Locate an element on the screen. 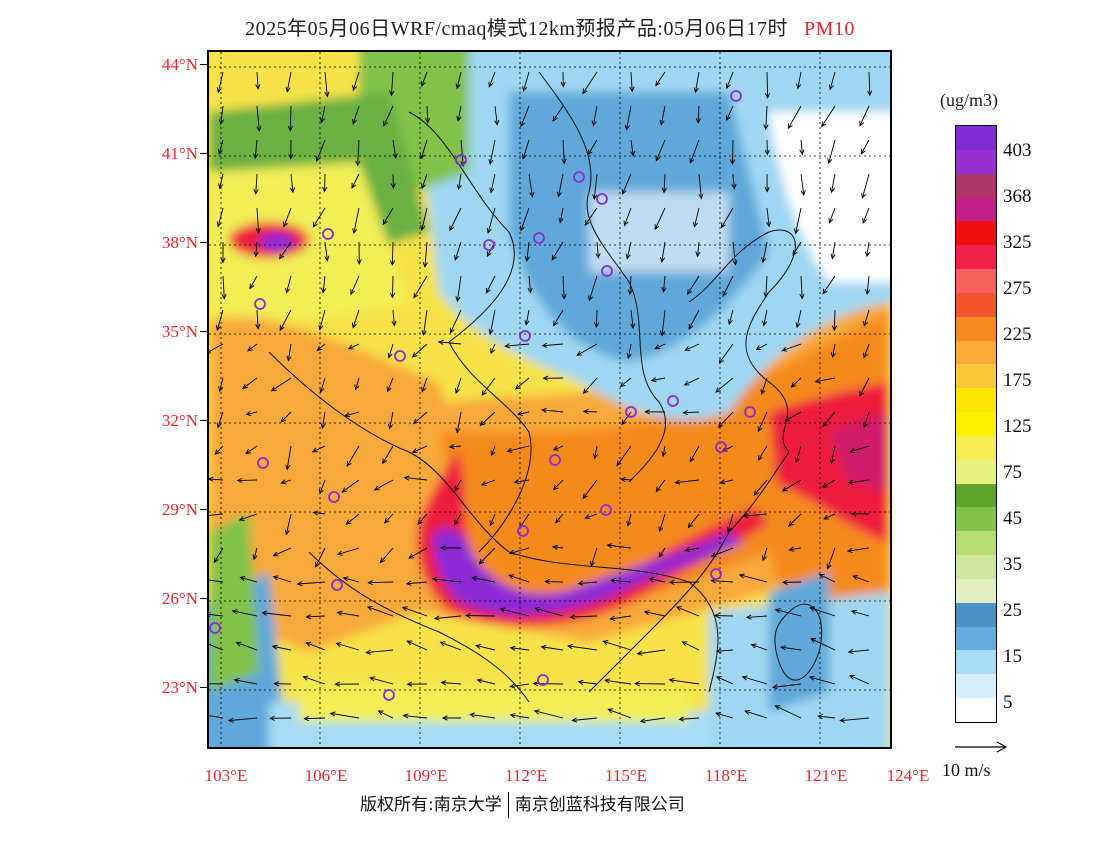 The width and height of the screenshot is (1100, 850). legend-label: 125 is located at coordinates (1017, 426).